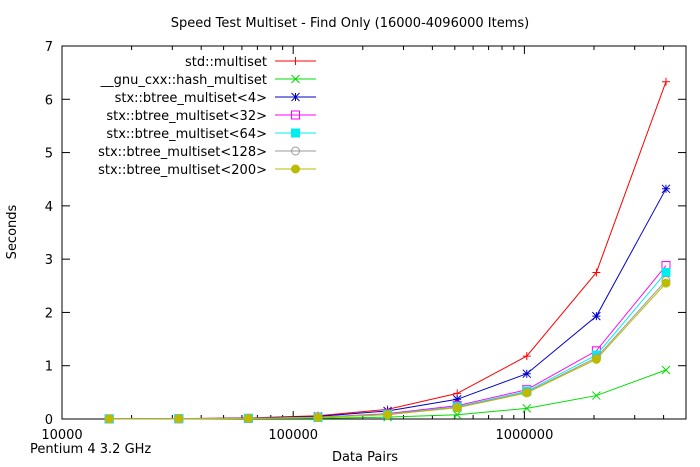  I want to click on y-tick-label: 0, so click(49, 420).